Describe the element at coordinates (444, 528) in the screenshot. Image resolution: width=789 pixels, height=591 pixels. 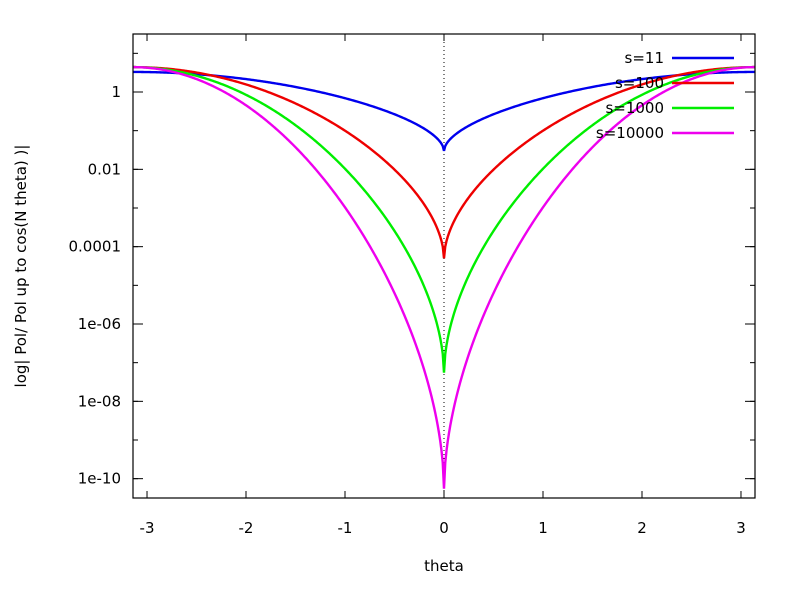
I see `x-tick-label: 0` at that location.